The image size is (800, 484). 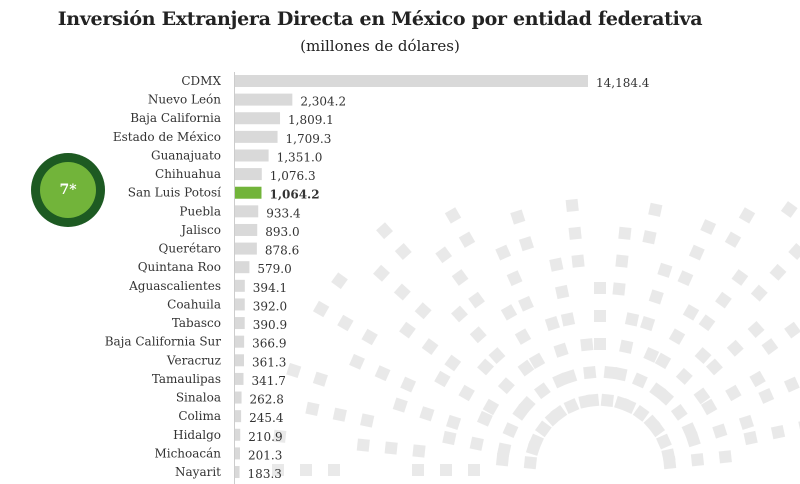 What do you see at coordinates (68, 190) in the screenshot?
I see `rank-badge: 7*` at bounding box center [68, 190].